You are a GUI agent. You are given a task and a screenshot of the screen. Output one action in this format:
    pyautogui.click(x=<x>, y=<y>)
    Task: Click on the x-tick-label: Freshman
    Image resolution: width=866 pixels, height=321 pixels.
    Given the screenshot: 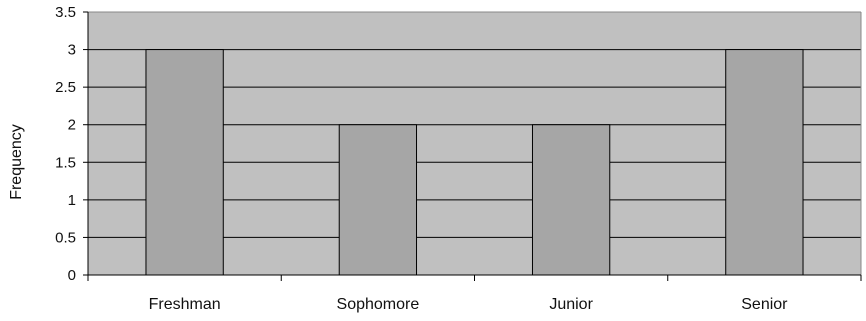 What is the action you would take?
    pyautogui.click(x=185, y=304)
    